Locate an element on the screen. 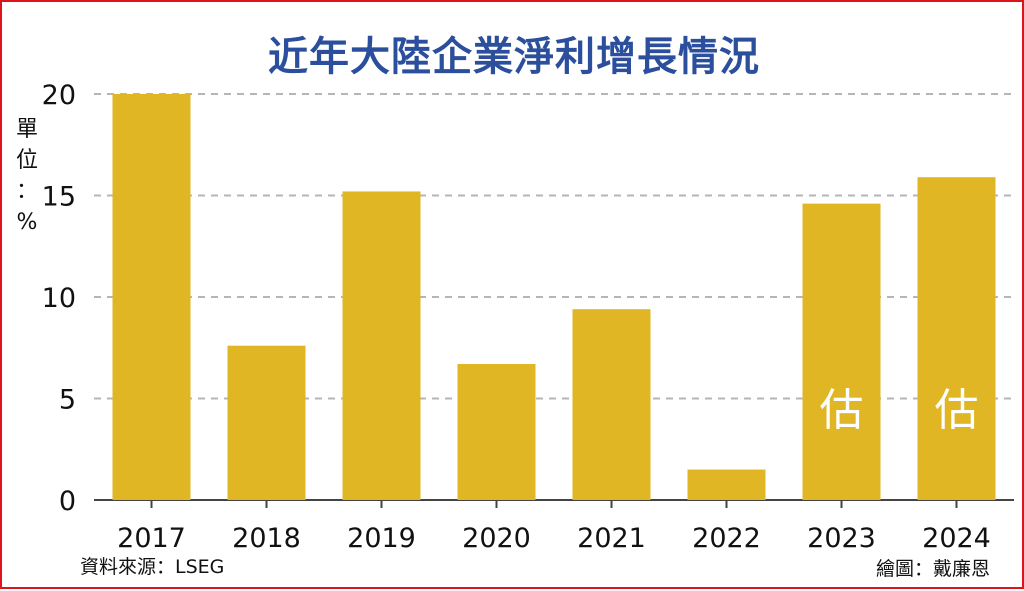  y-tick-label: 0 is located at coordinates (67, 501).